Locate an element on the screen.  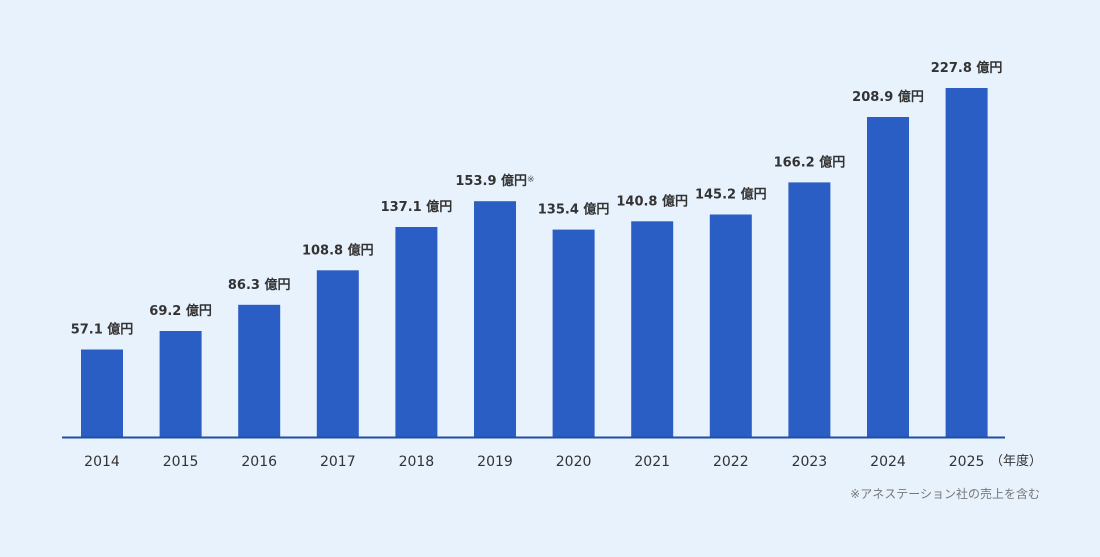
data-label-2016: 86.3 億円 is located at coordinates (259, 285).